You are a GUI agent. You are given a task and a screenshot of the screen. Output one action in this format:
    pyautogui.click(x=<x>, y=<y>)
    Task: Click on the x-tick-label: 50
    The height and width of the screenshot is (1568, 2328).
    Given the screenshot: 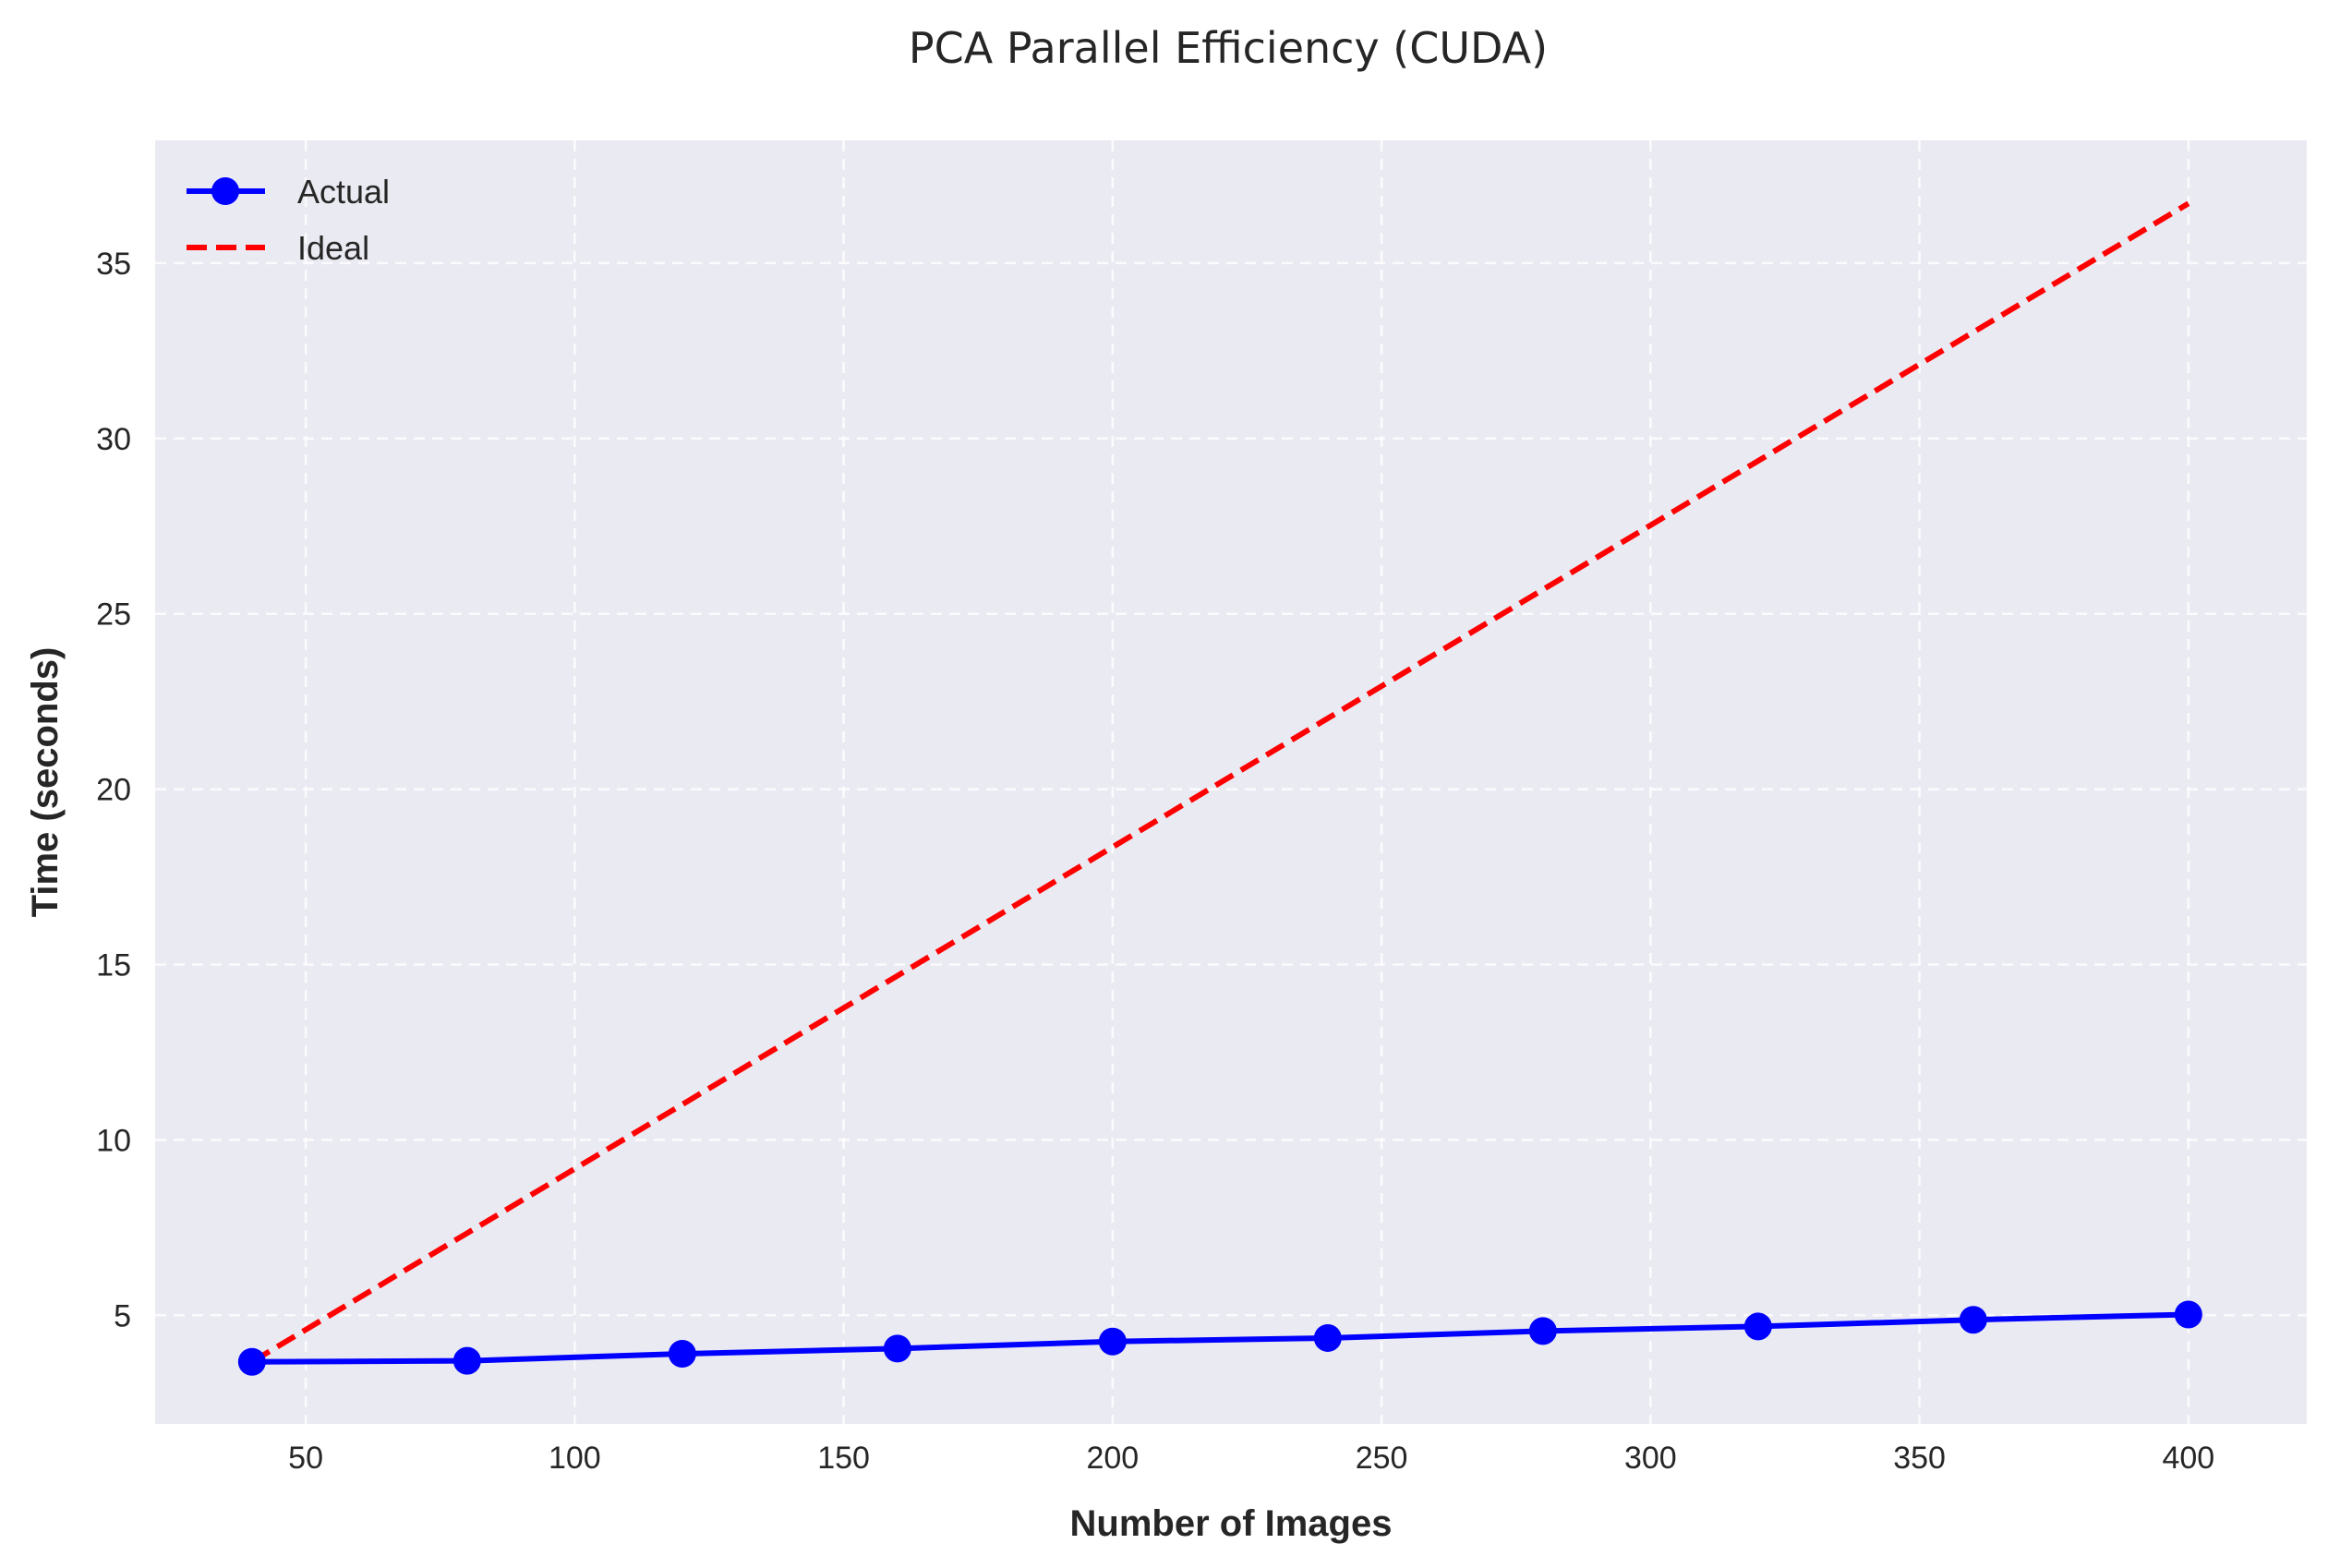 What is the action you would take?
    pyautogui.click(x=305, y=1458)
    